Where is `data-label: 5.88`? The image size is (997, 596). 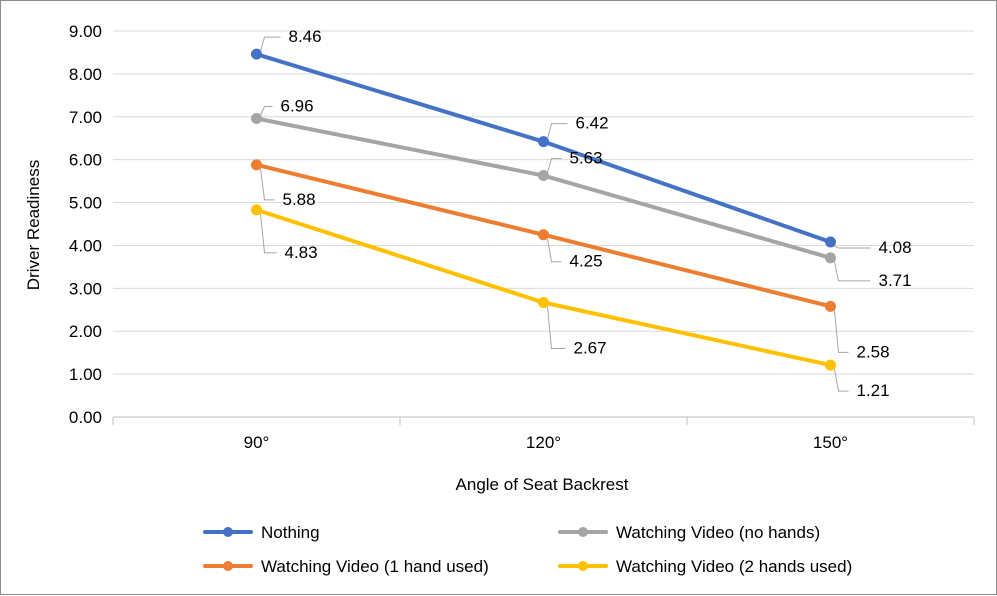
data-label: 5.88 is located at coordinates (299, 199).